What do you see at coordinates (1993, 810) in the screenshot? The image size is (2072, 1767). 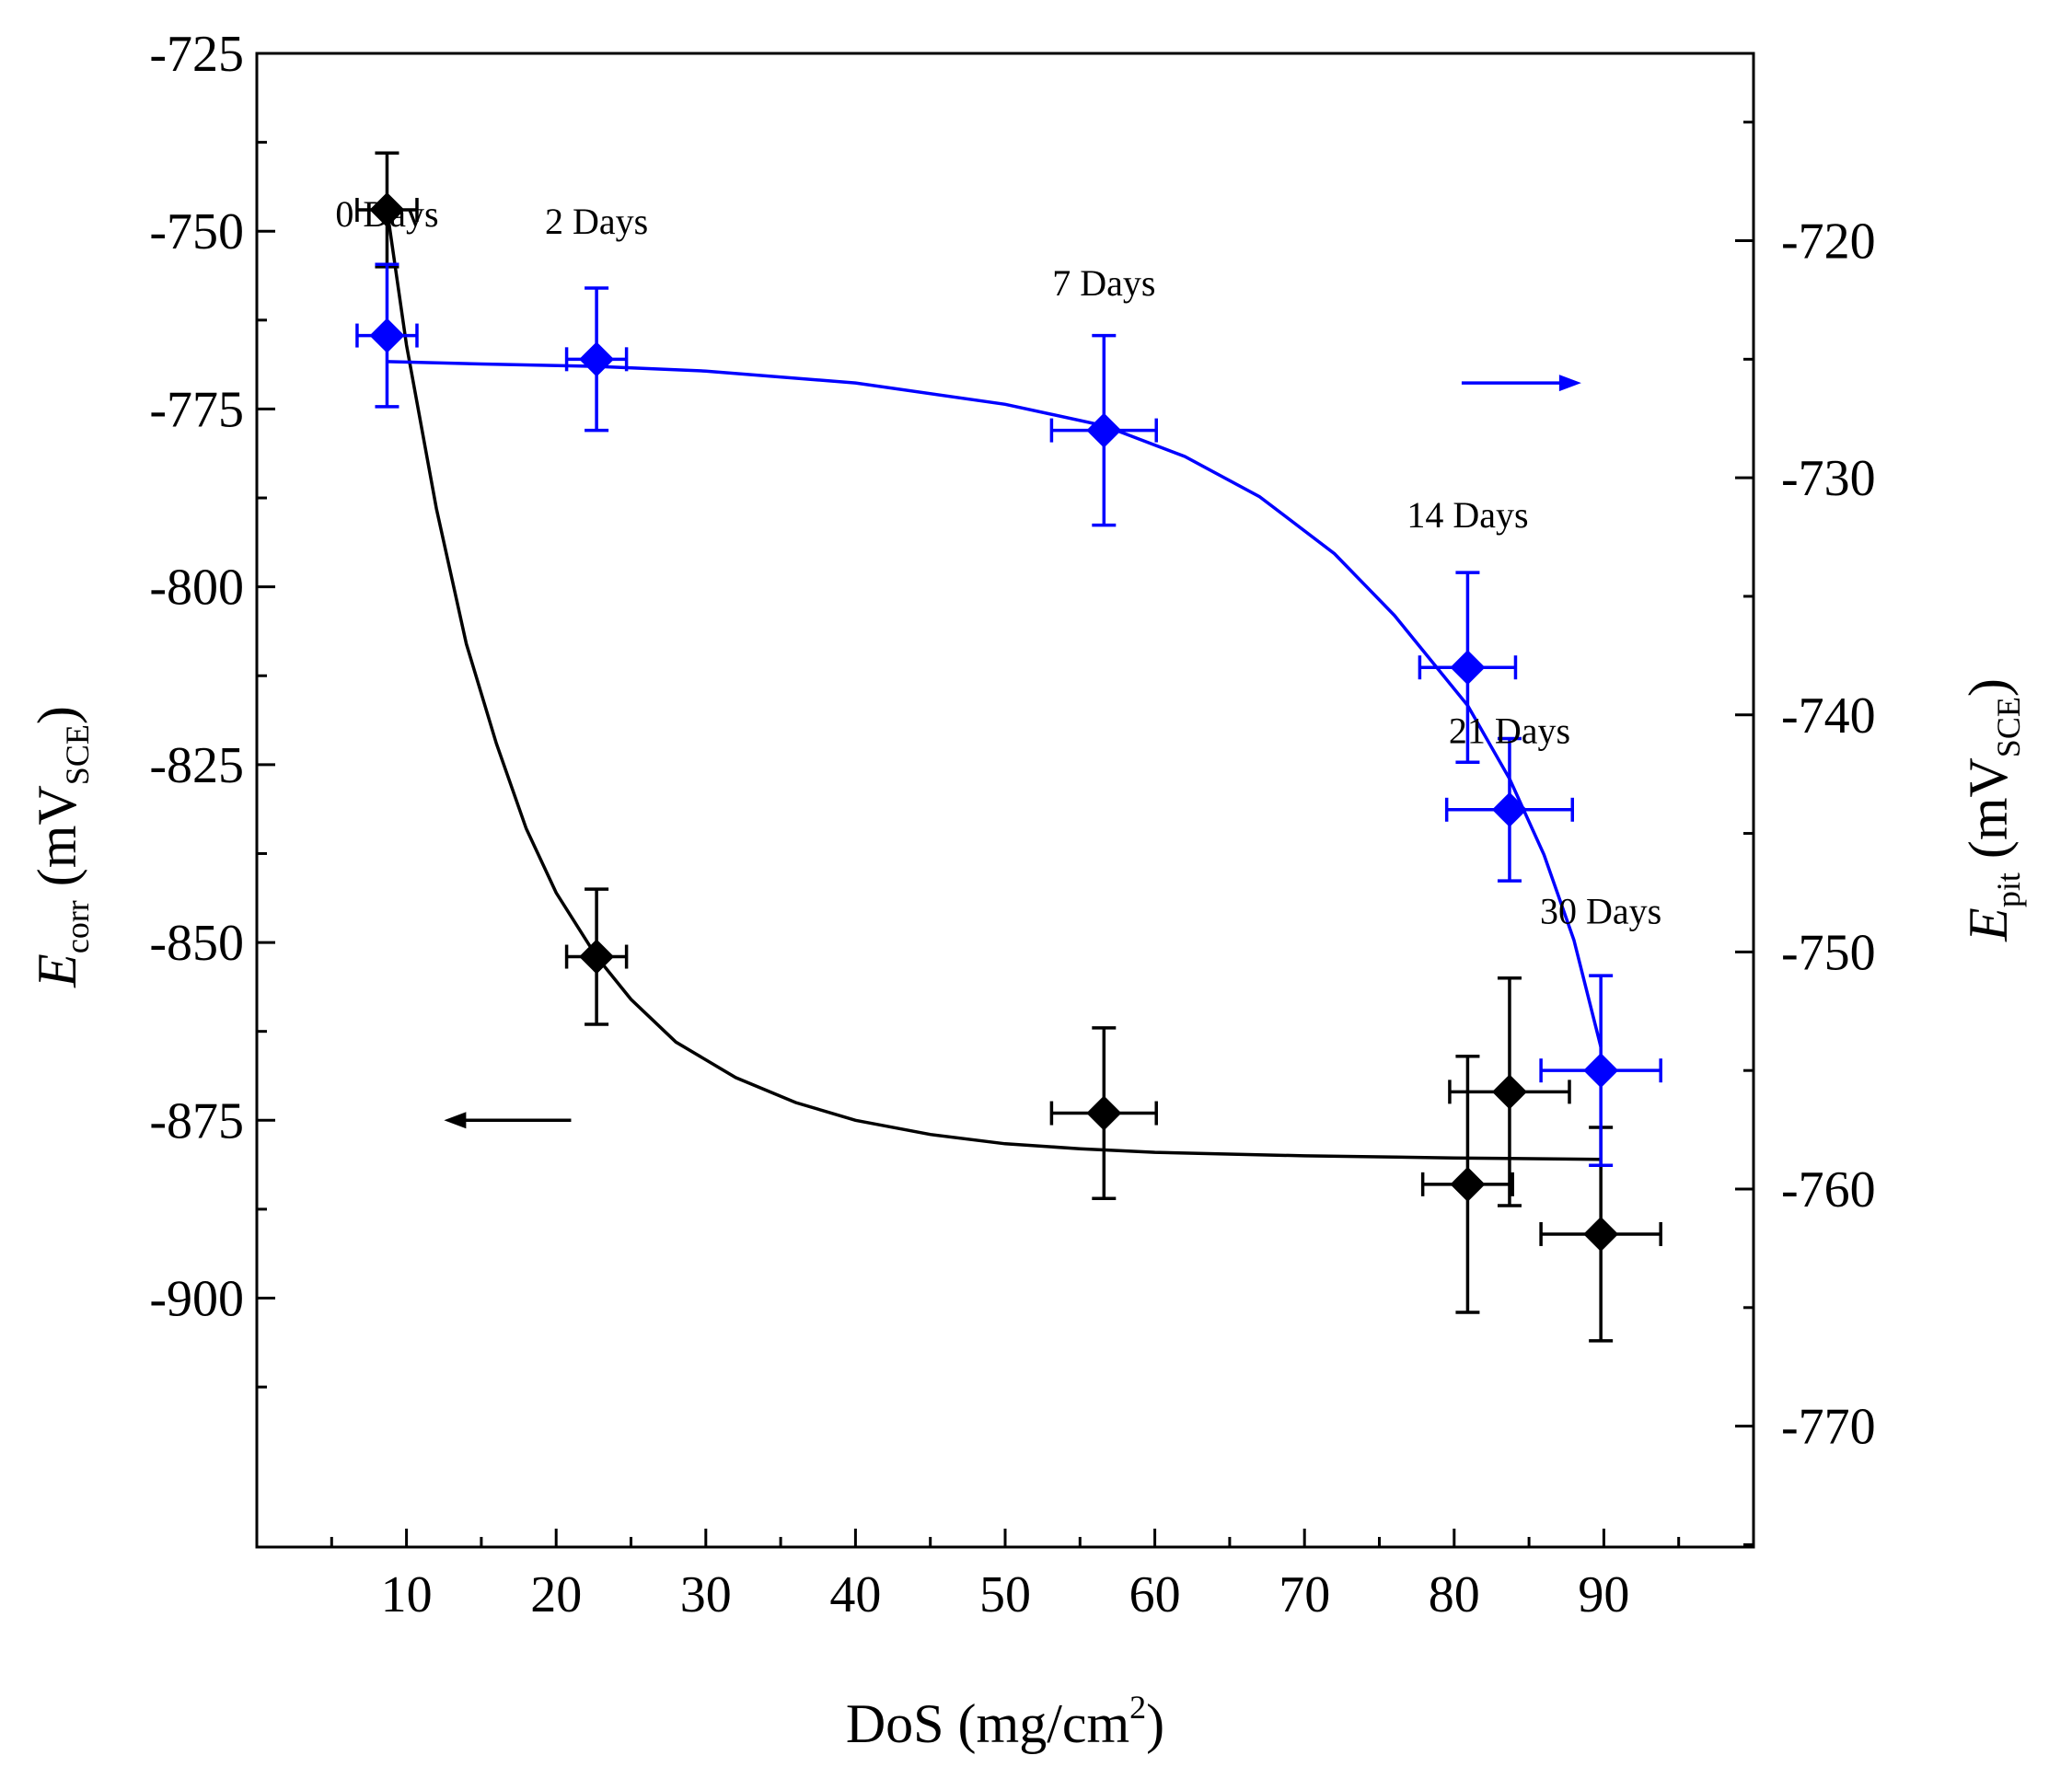 I see `y-right-axis-title: Epit (mVSCE)` at bounding box center [1993, 810].